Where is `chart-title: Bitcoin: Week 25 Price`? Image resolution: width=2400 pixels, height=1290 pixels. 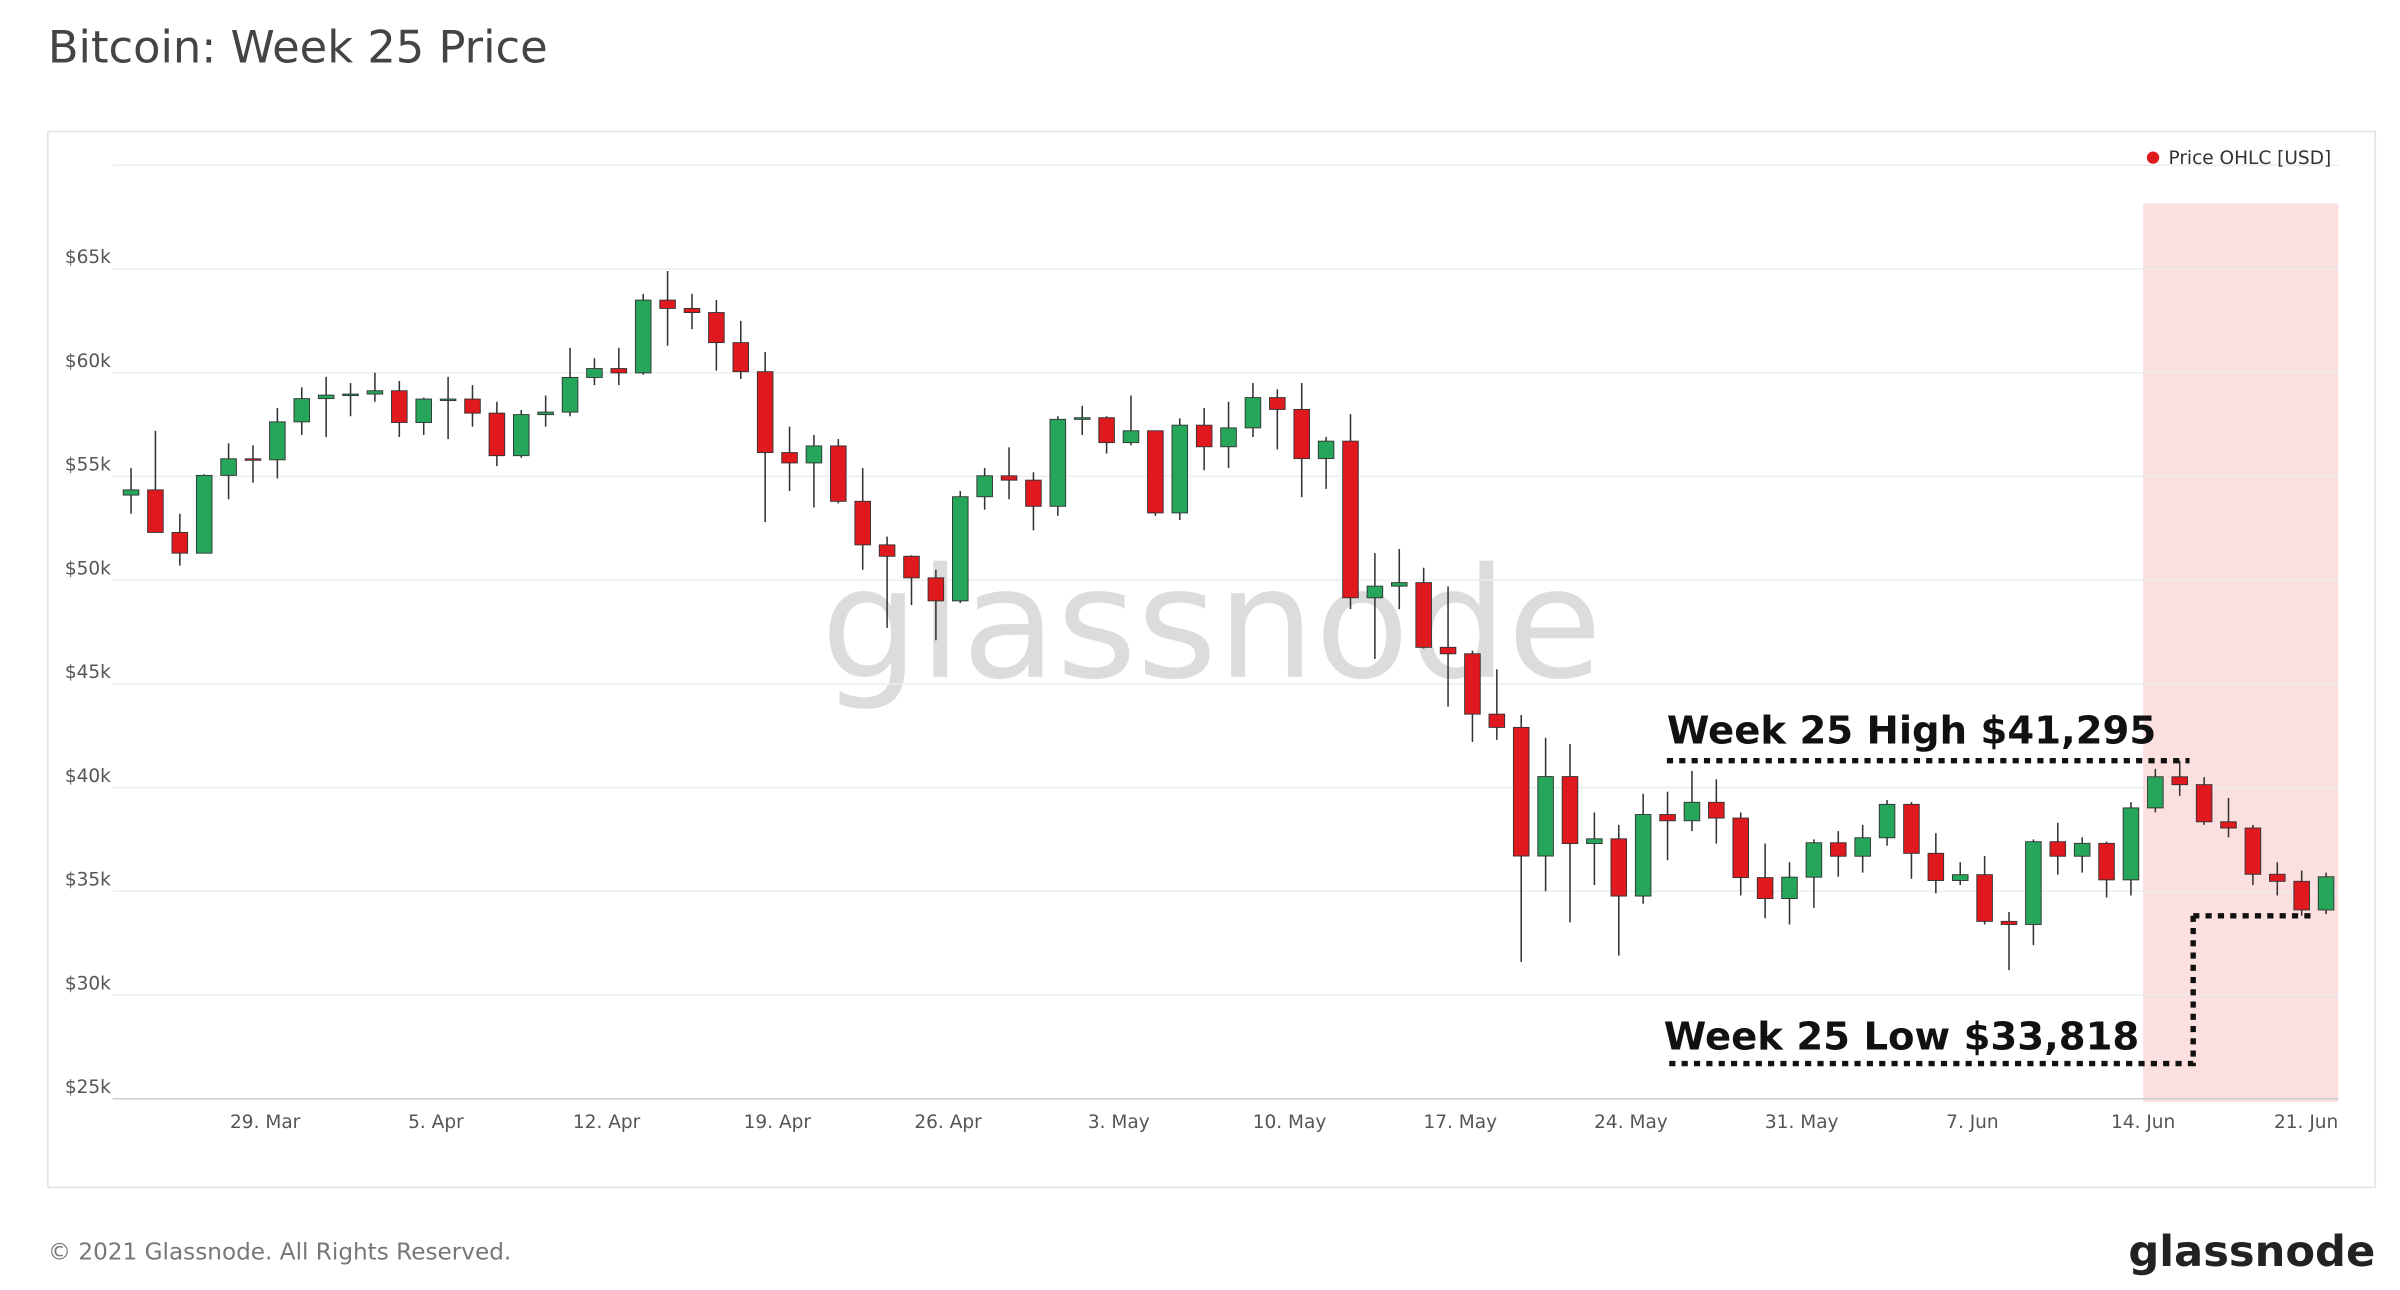 chart-title: Bitcoin: Week 25 Price is located at coordinates (298, 48).